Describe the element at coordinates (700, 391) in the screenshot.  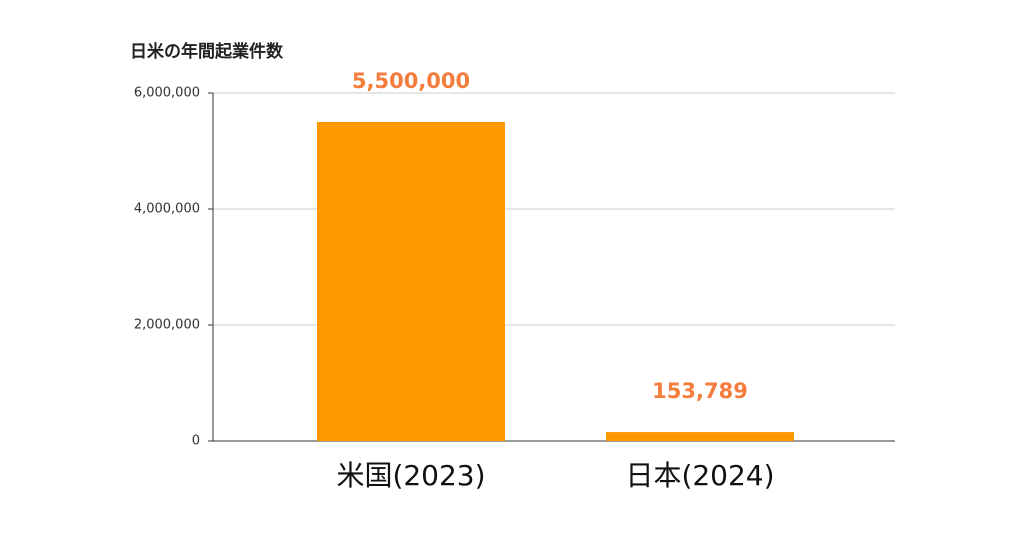
I see `value-label: 153,789` at that location.